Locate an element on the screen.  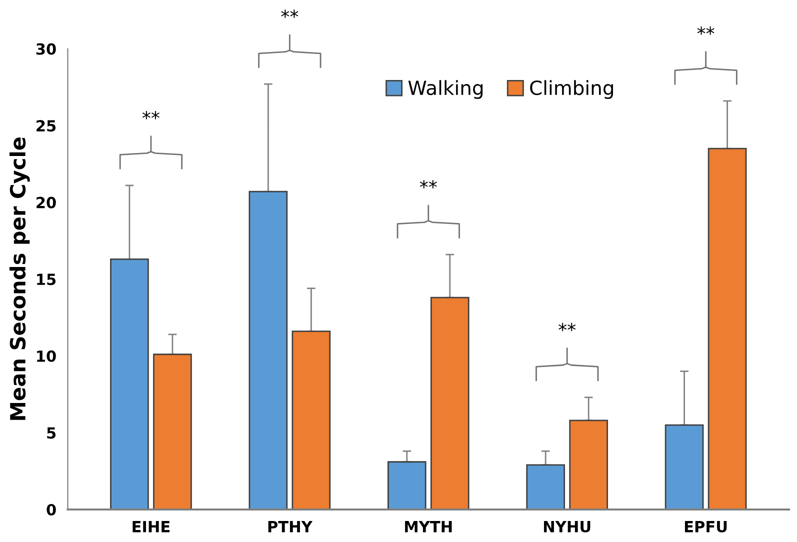
legend-label: Walking is located at coordinates (445, 89).